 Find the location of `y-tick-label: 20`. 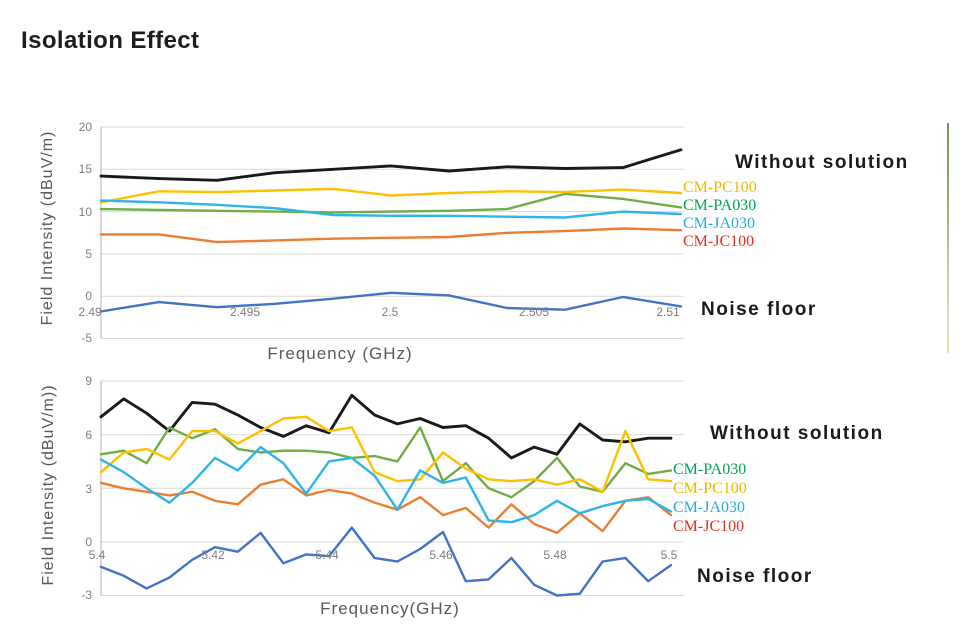

y-tick-label: 20 is located at coordinates (85, 127).